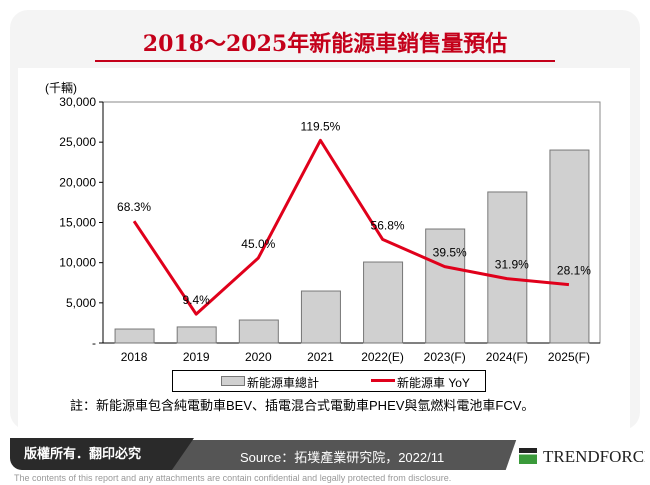 This screenshot has height=485, width=650. What do you see at coordinates (61, 88) in the screenshot?
I see `y-axis-label: (千輛)` at bounding box center [61, 88].